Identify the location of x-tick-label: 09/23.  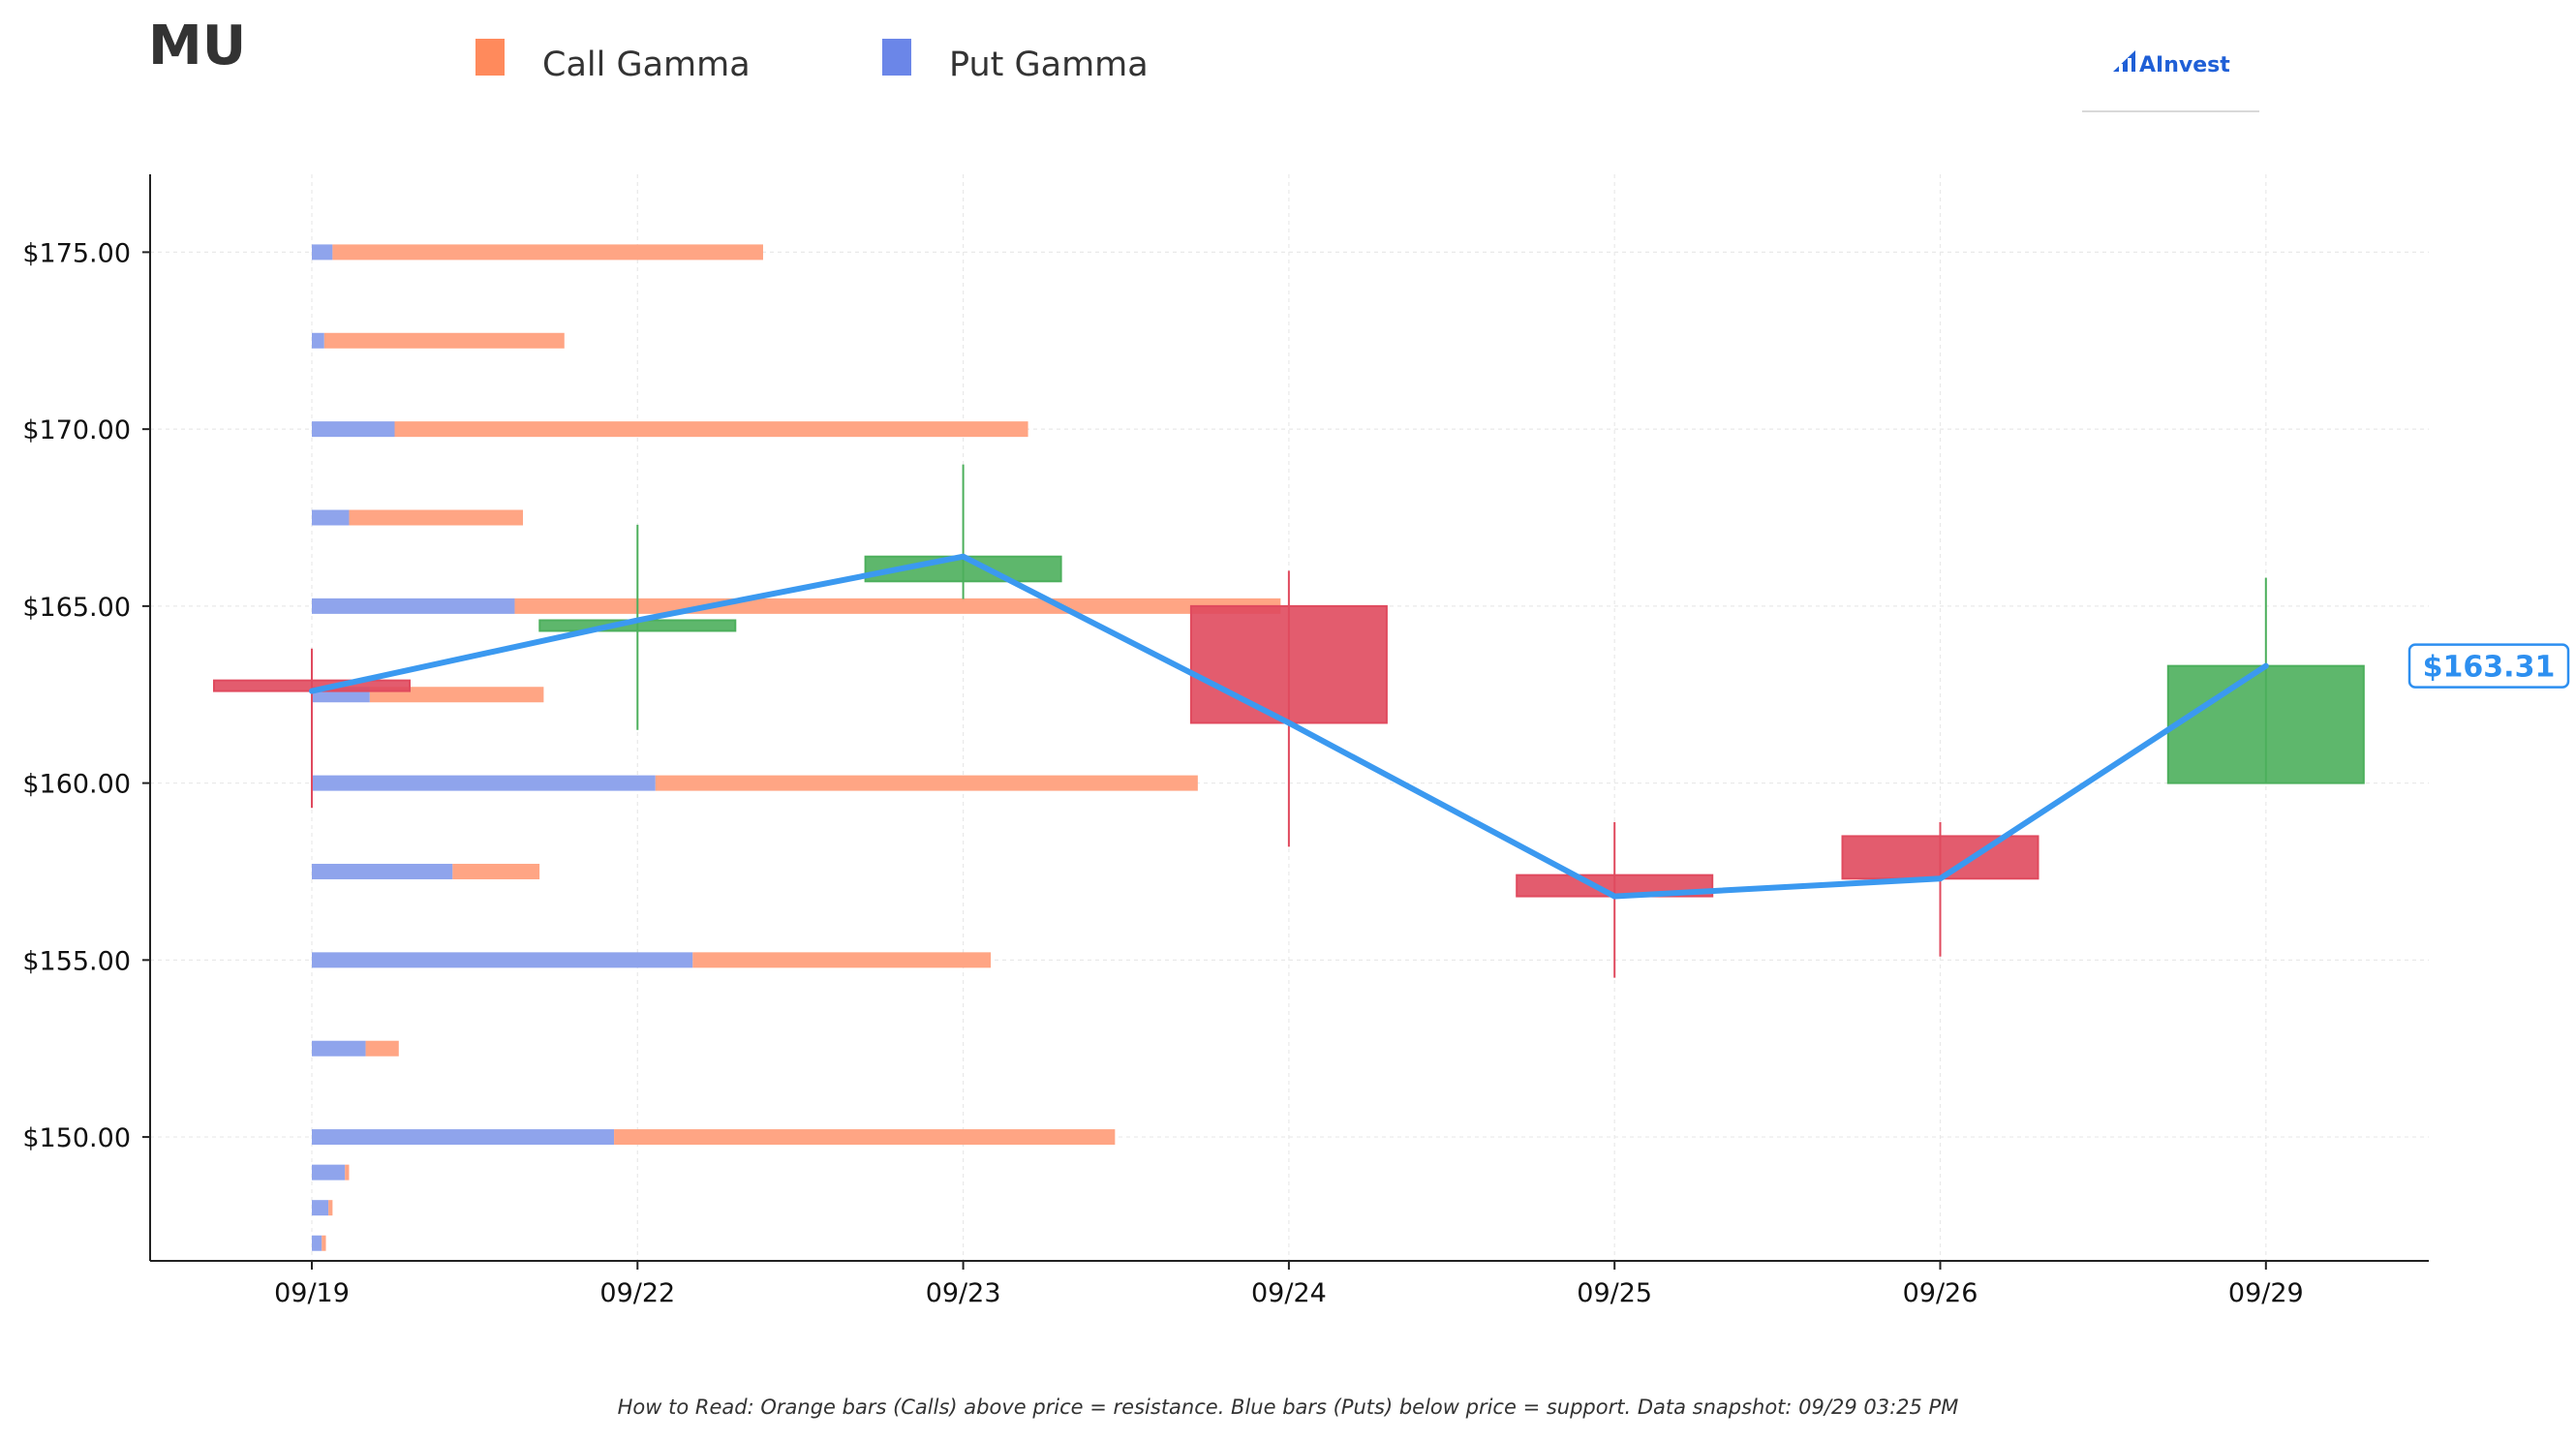
(963, 1293).